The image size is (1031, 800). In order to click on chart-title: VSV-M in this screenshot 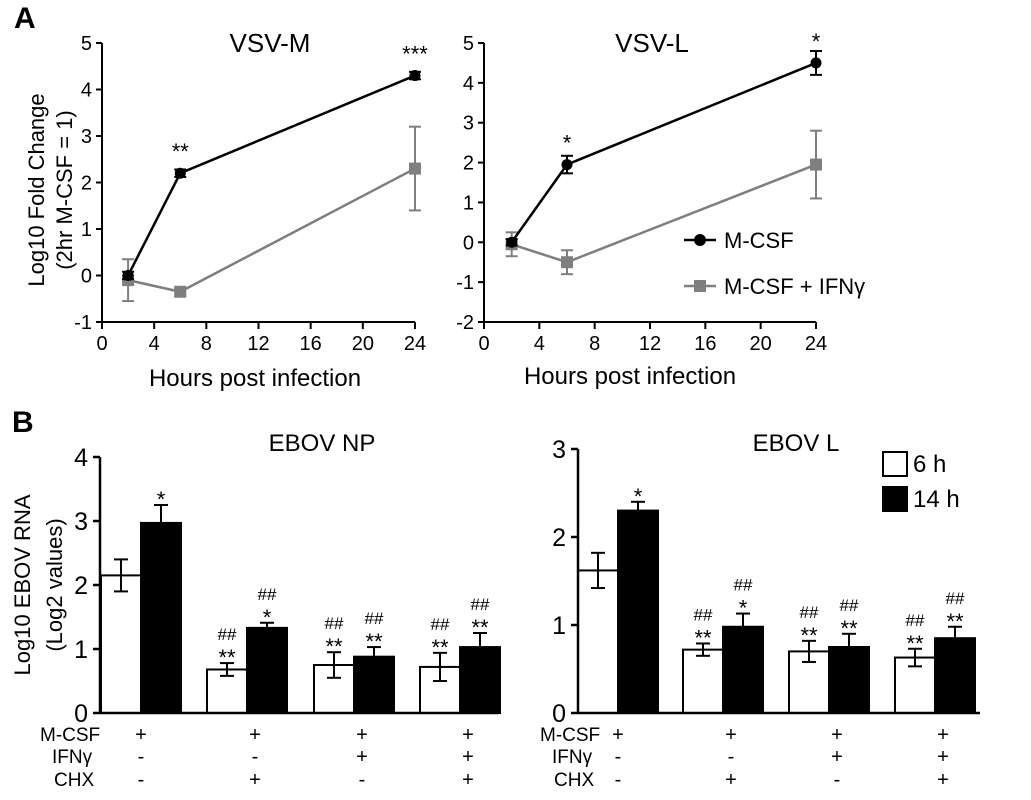, I will do `click(270, 43)`.